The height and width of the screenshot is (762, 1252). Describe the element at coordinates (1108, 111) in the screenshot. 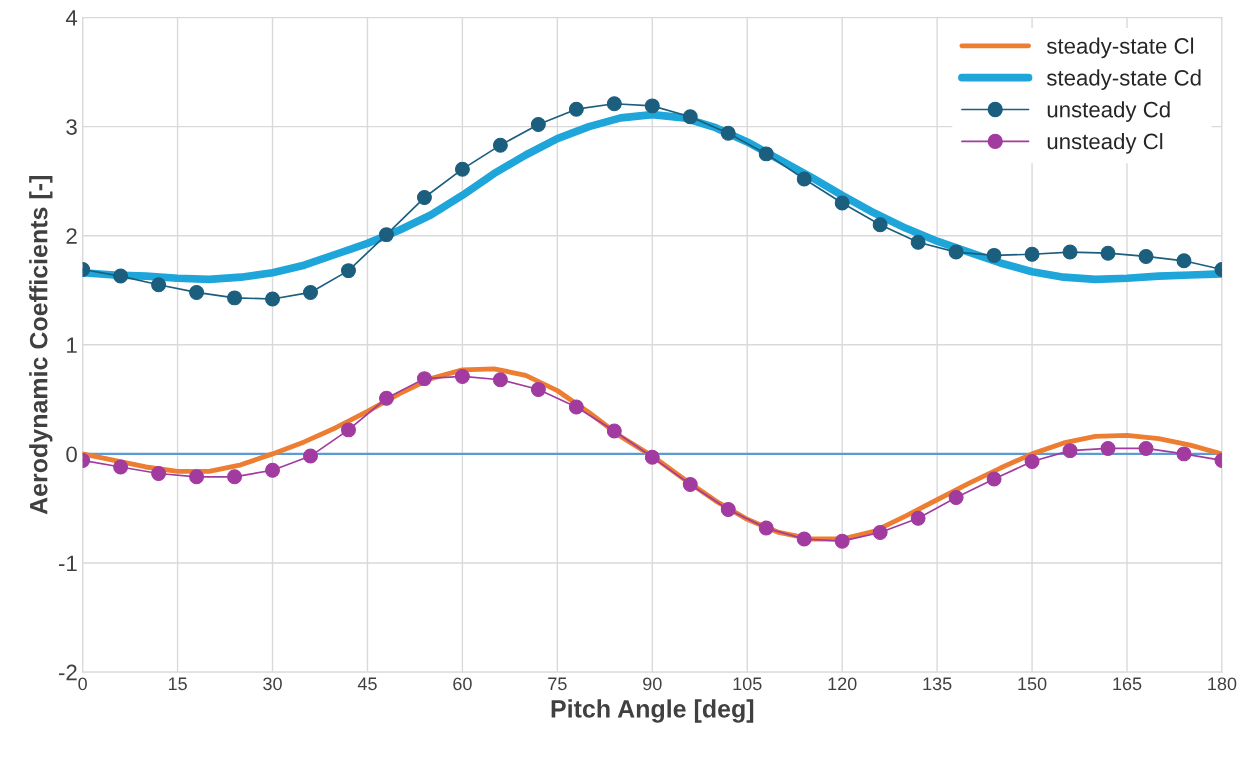

I see `legend-label: unsteady Cd` at that location.